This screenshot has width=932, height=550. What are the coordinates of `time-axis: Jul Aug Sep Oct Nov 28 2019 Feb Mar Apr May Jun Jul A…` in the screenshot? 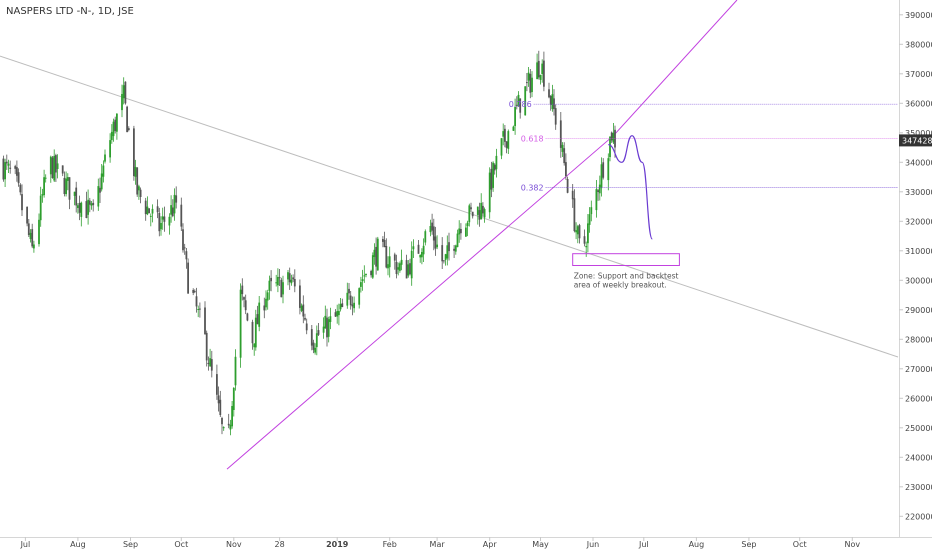 It's located at (440, 543).